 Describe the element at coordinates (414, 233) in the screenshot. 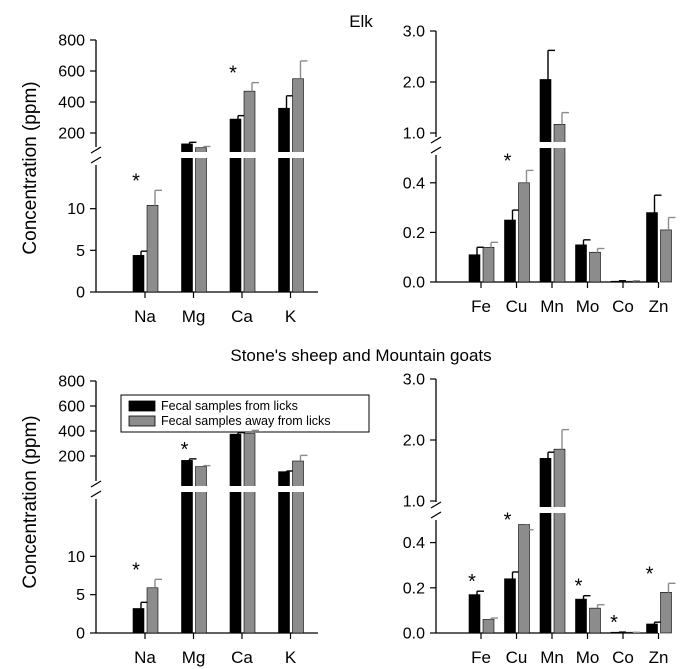

I see `y-tick-label: 0.2` at that location.